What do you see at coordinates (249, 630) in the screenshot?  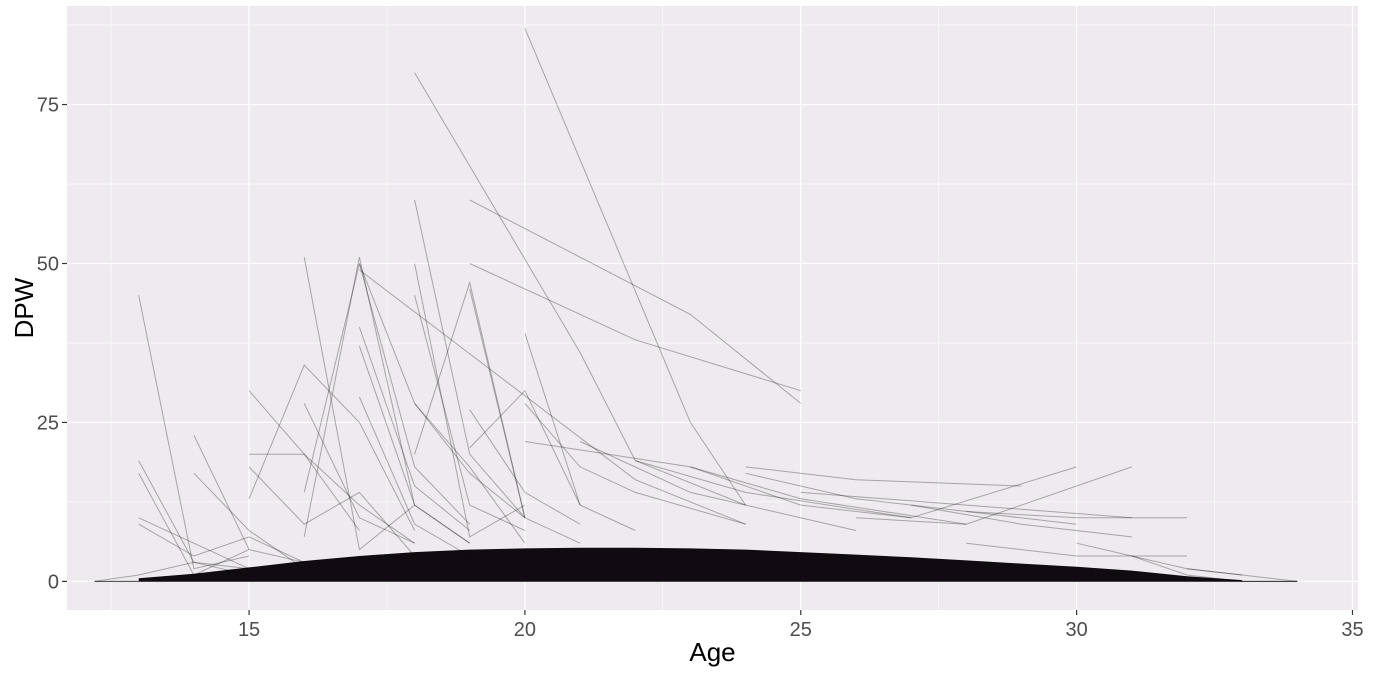 I see `x-tick-label: 15` at bounding box center [249, 630].